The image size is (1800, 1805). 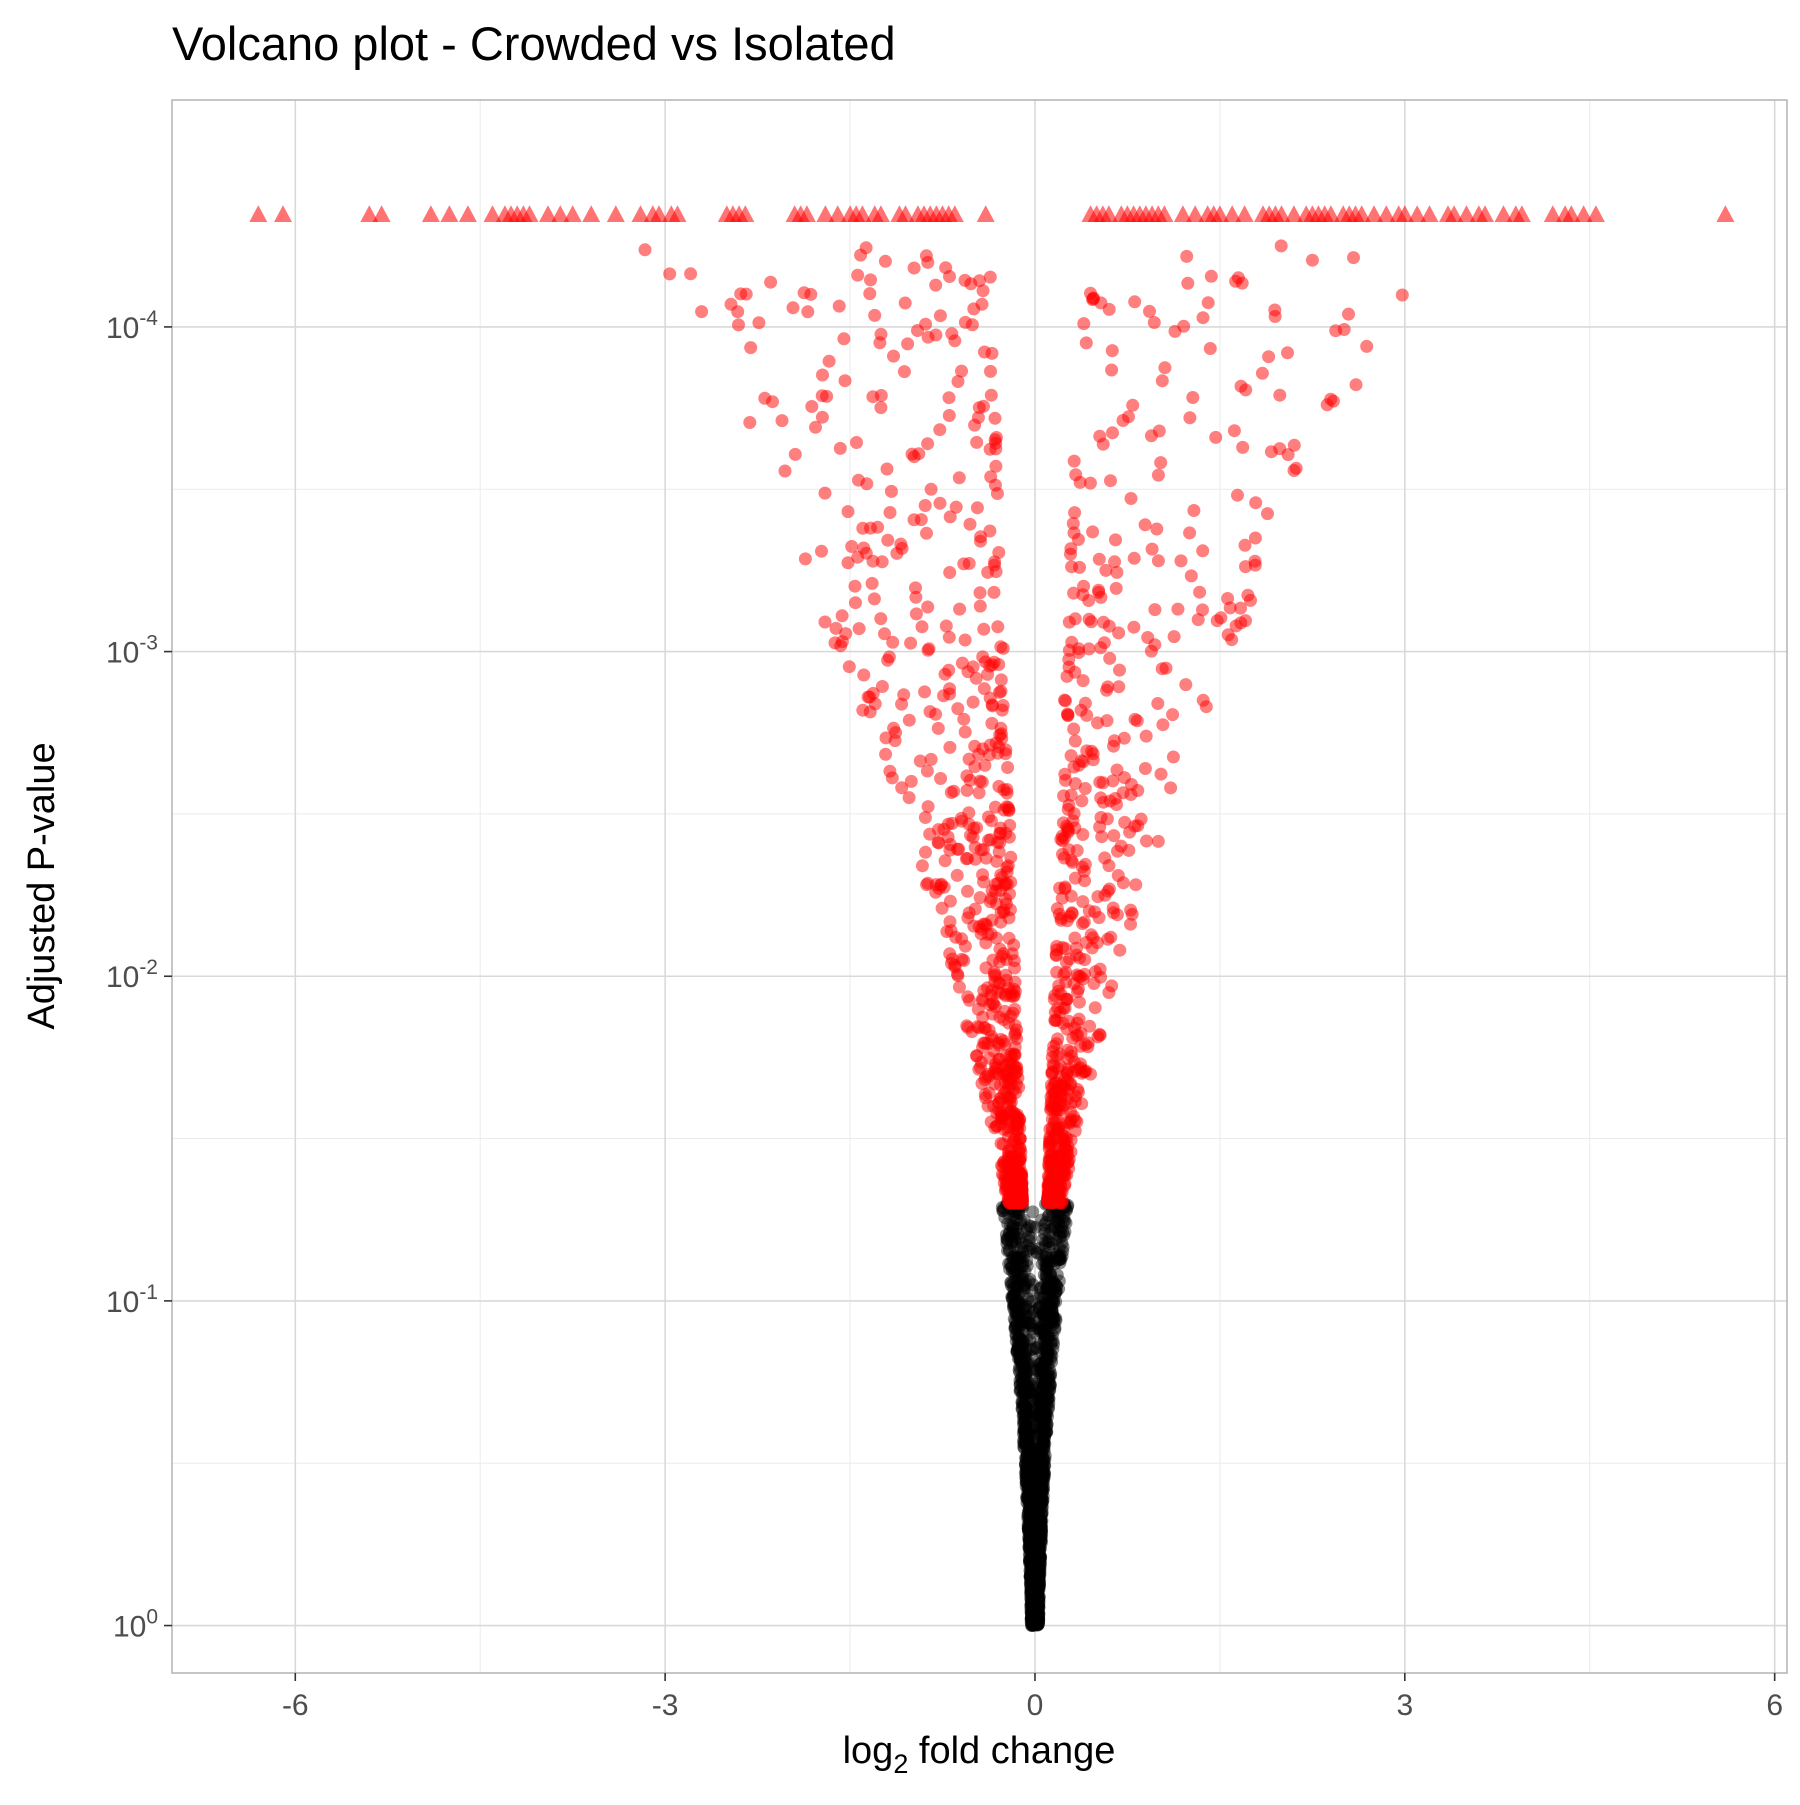 I want to click on y-tick-label: 10-3, so click(x=132, y=651).